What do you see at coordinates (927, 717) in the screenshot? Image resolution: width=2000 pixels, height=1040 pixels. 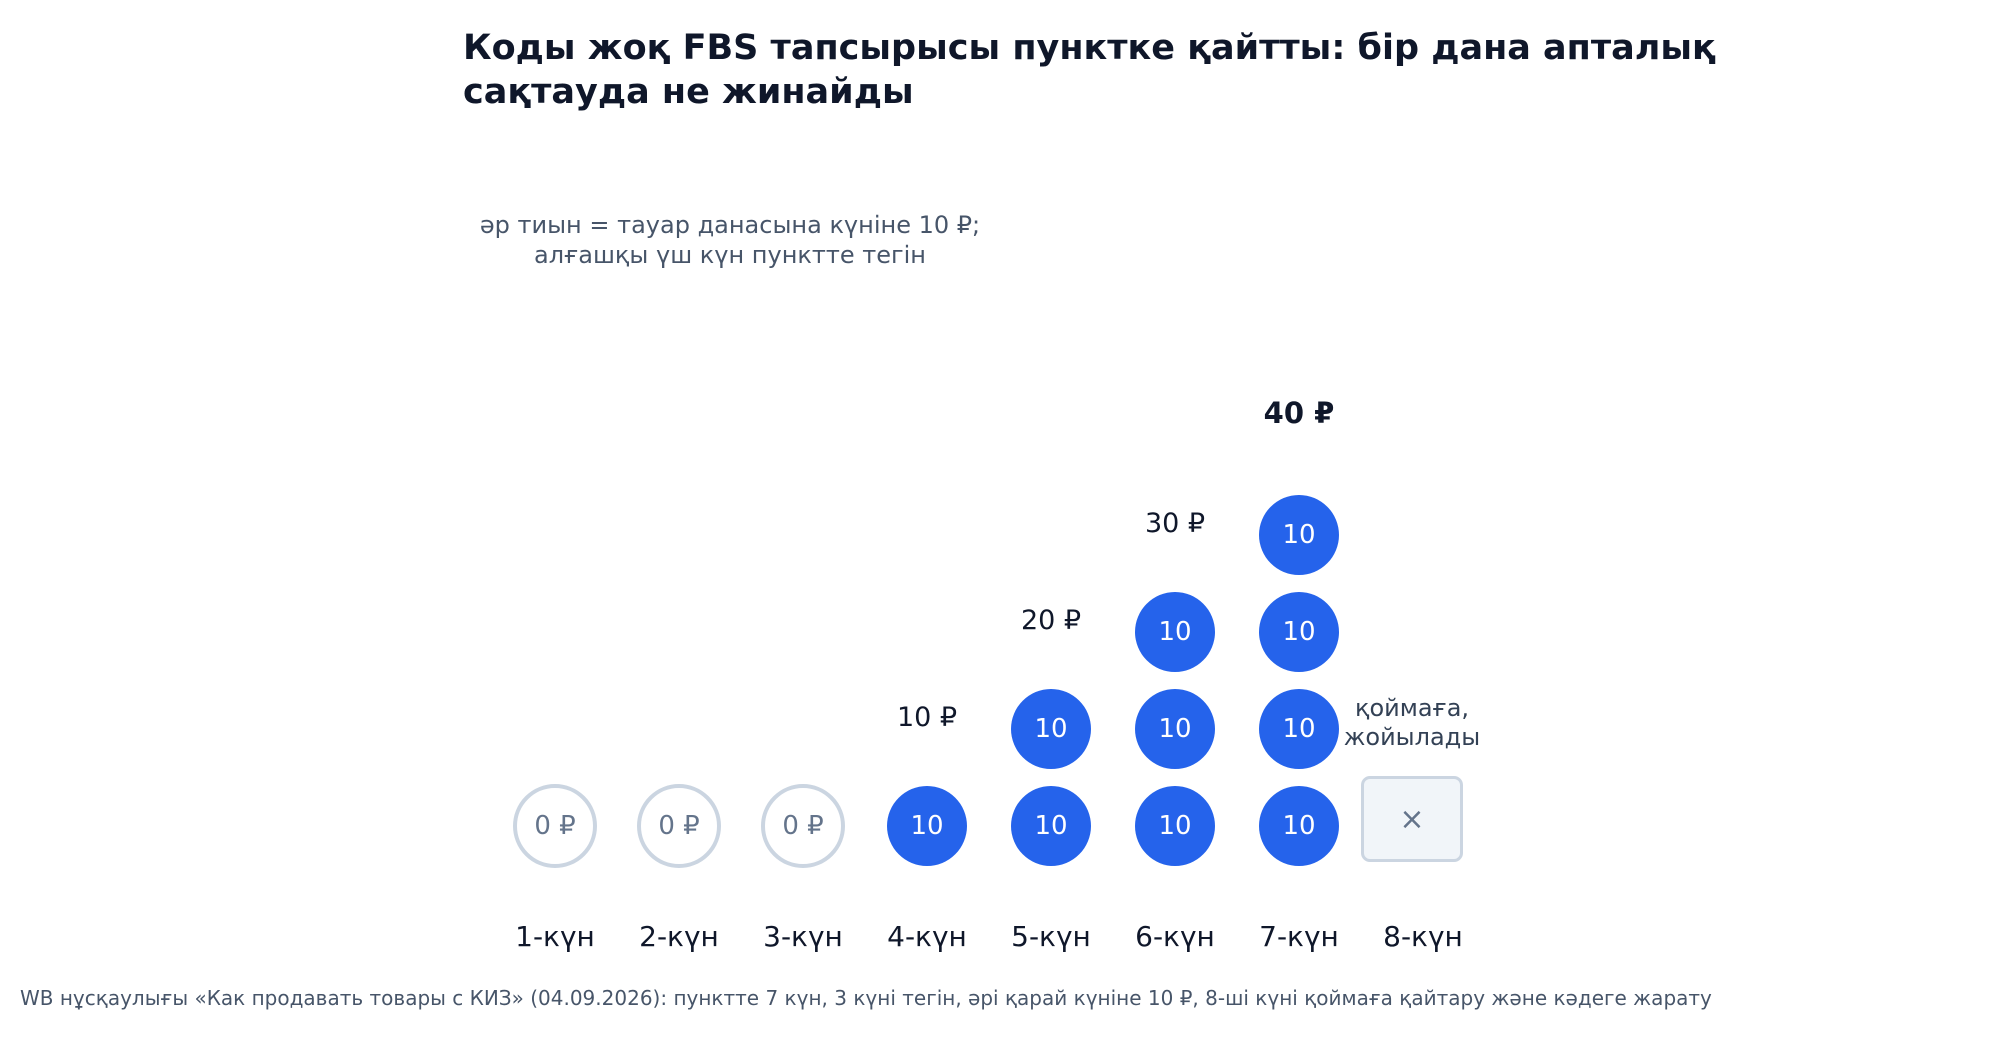 I see `accumulated-cost-label: 10 ₽` at bounding box center [927, 717].